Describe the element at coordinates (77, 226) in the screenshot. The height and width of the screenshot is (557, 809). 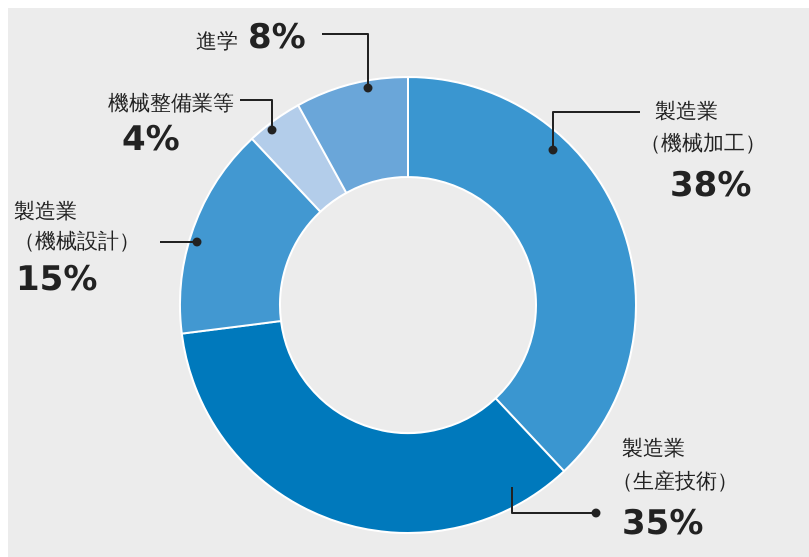
I see `slice-label: 製造業（機械設計）` at that location.